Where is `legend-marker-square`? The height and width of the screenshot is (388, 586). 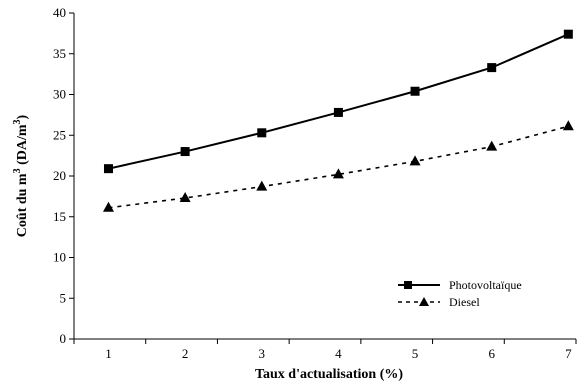
legend-marker-square is located at coordinates (408, 285).